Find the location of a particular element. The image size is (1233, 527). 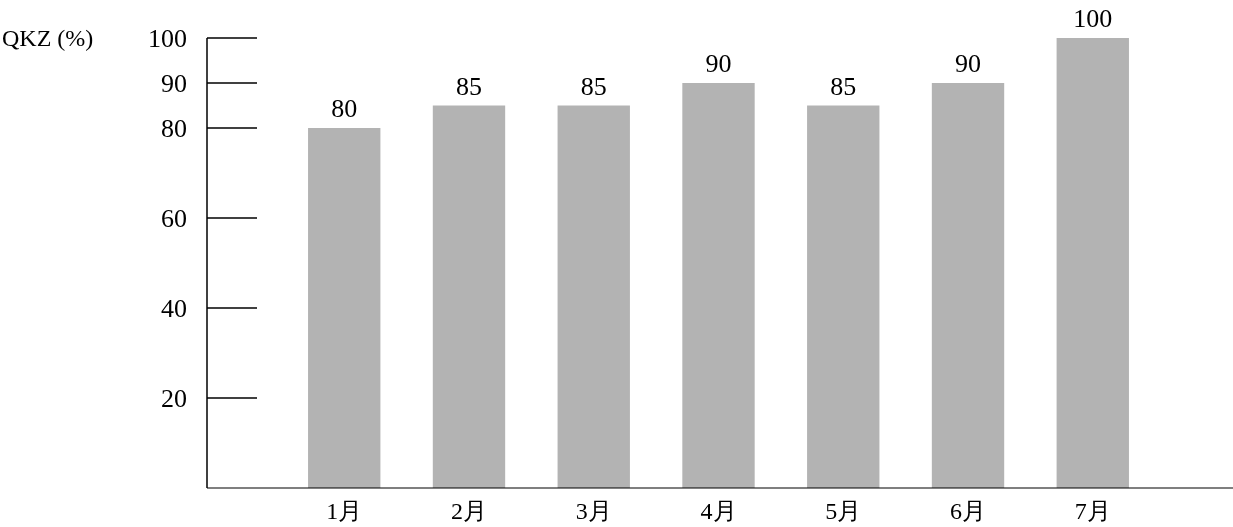

y-tick-label: 100 is located at coordinates (167, 38).